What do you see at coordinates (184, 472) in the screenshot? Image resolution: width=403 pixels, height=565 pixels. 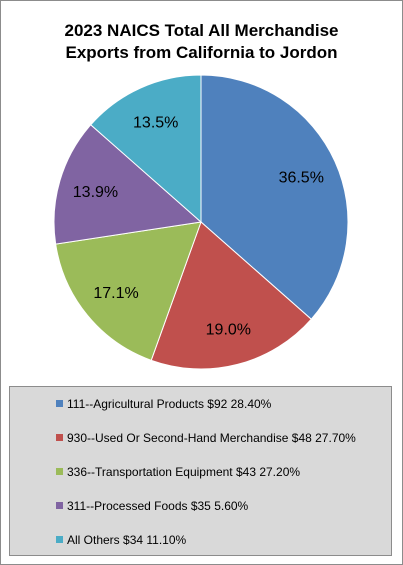 I see `legend-label: 336--Transportation Equipment $43 27.20%` at bounding box center [184, 472].